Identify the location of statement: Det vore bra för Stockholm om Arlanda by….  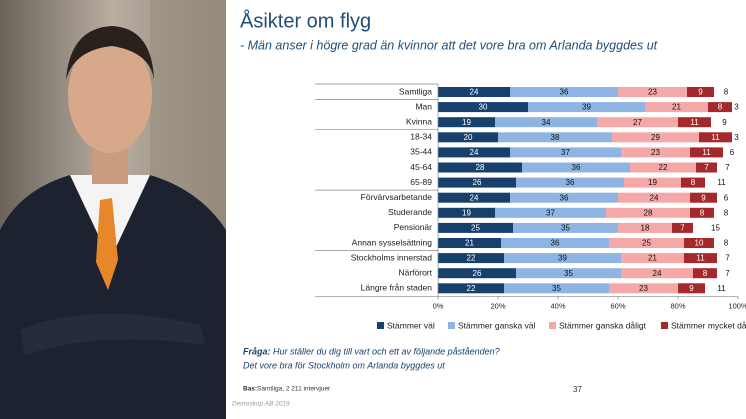
(344, 365).